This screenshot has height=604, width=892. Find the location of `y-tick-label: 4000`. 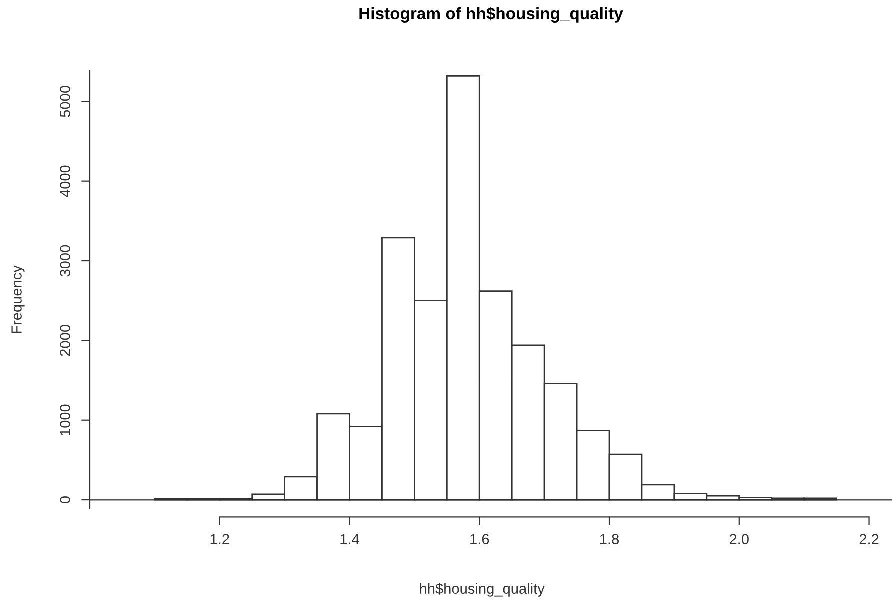

y-tick-label: 4000 is located at coordinates (65, 182).